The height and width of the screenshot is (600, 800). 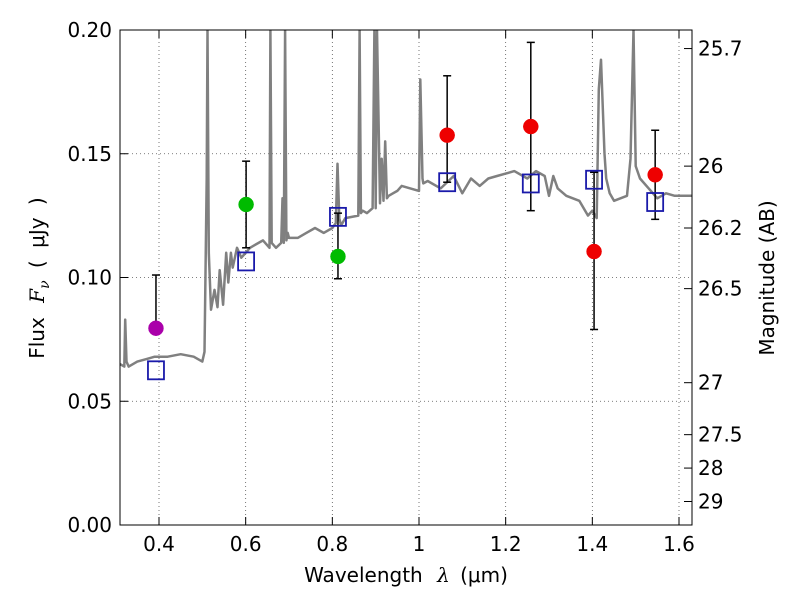 What do you see at coordinates (89, 30) in the screenshot?
I see `y-tick-label: 0.20` at bounding box center [89, 30].